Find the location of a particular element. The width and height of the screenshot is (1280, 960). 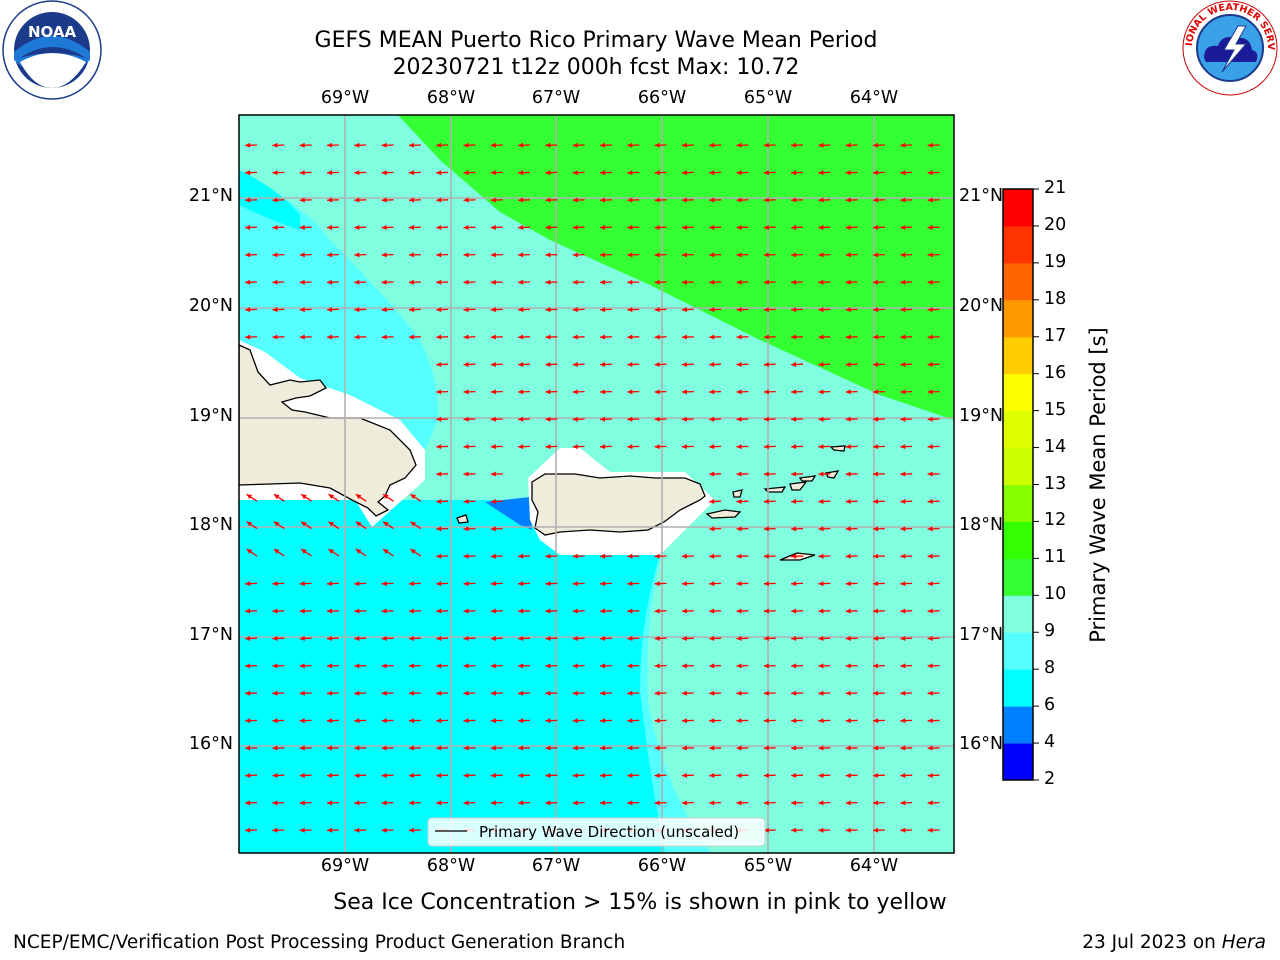

lon-label-top: 68°W is located at coordinates (451, 98).